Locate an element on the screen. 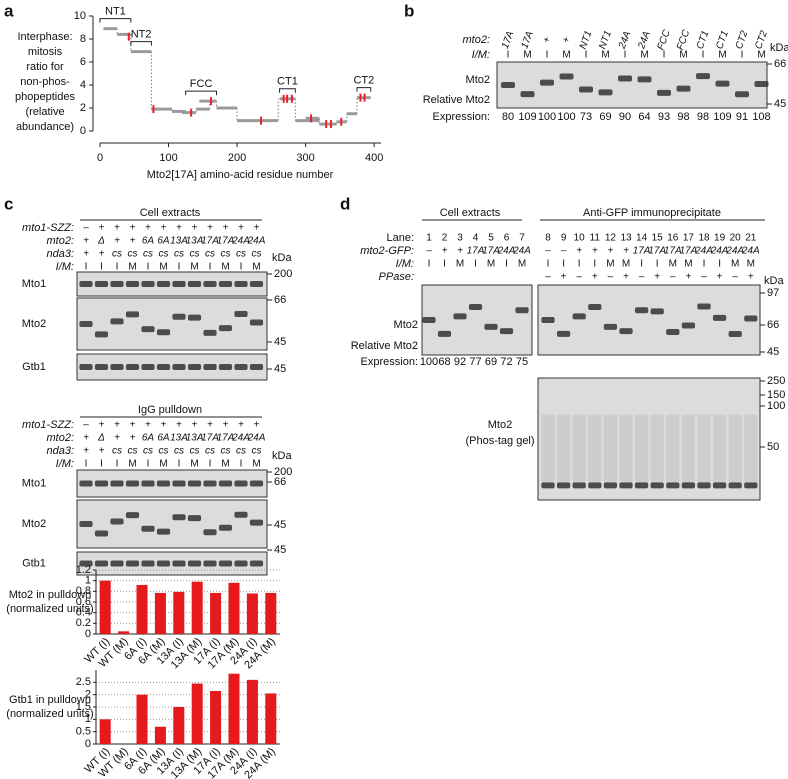 This screenshot has height=779, width=788. lane-label: 8 is located at coordinates (548, 238).